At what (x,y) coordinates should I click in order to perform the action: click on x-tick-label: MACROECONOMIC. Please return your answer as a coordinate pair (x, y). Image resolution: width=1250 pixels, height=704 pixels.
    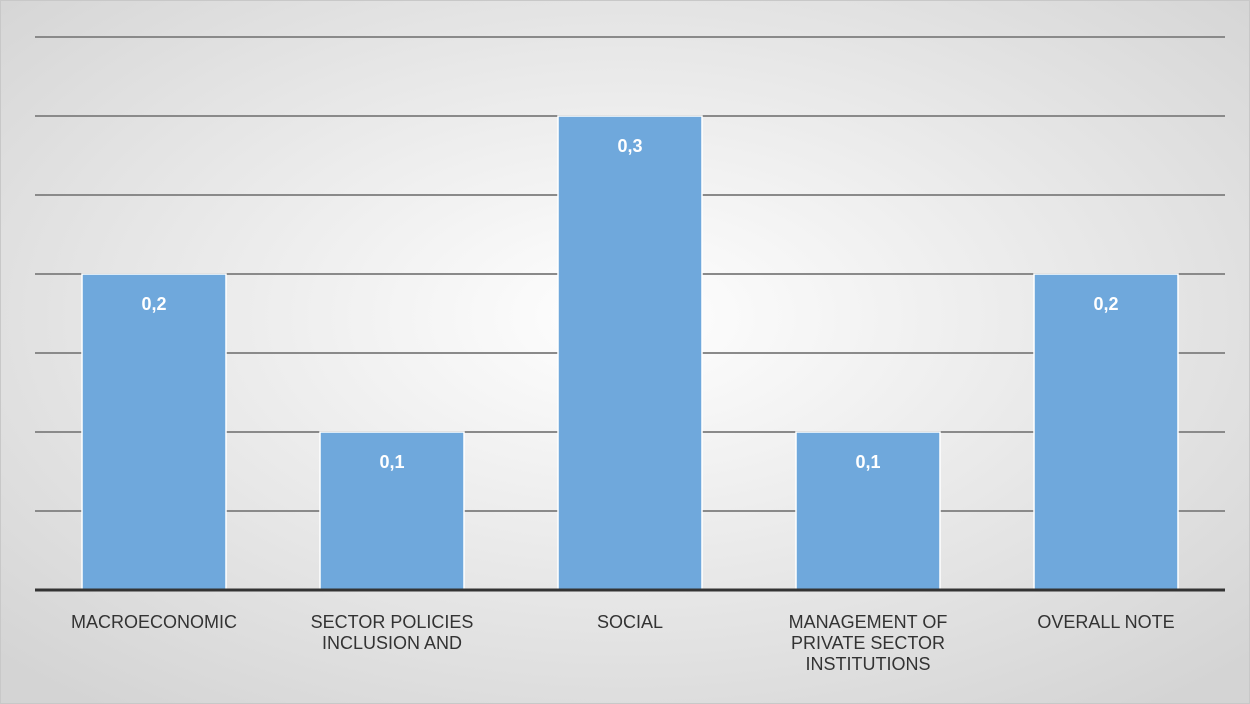
    Looking at the image, I should click on (154, 622).